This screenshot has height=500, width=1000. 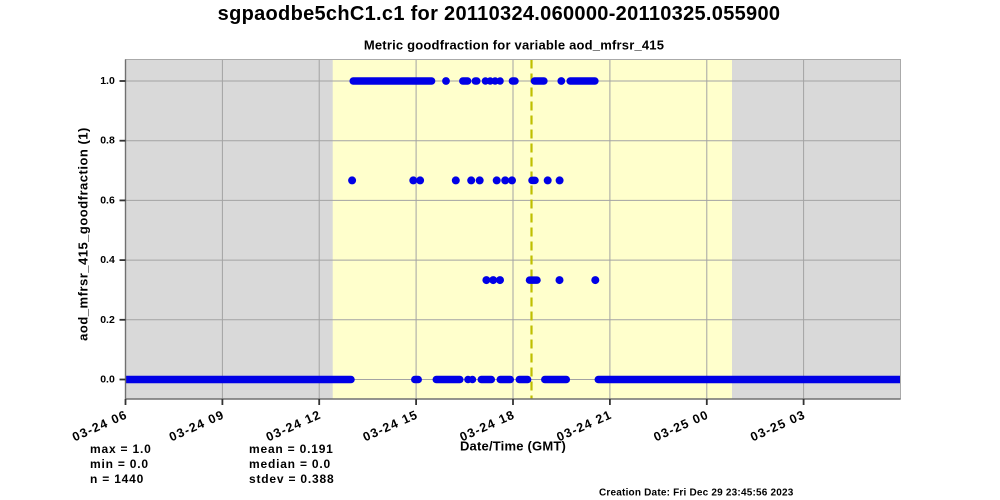 I want to click on svg-text: aod_mfrsr_415_goodfraction (1), so click(x=83, y=234).